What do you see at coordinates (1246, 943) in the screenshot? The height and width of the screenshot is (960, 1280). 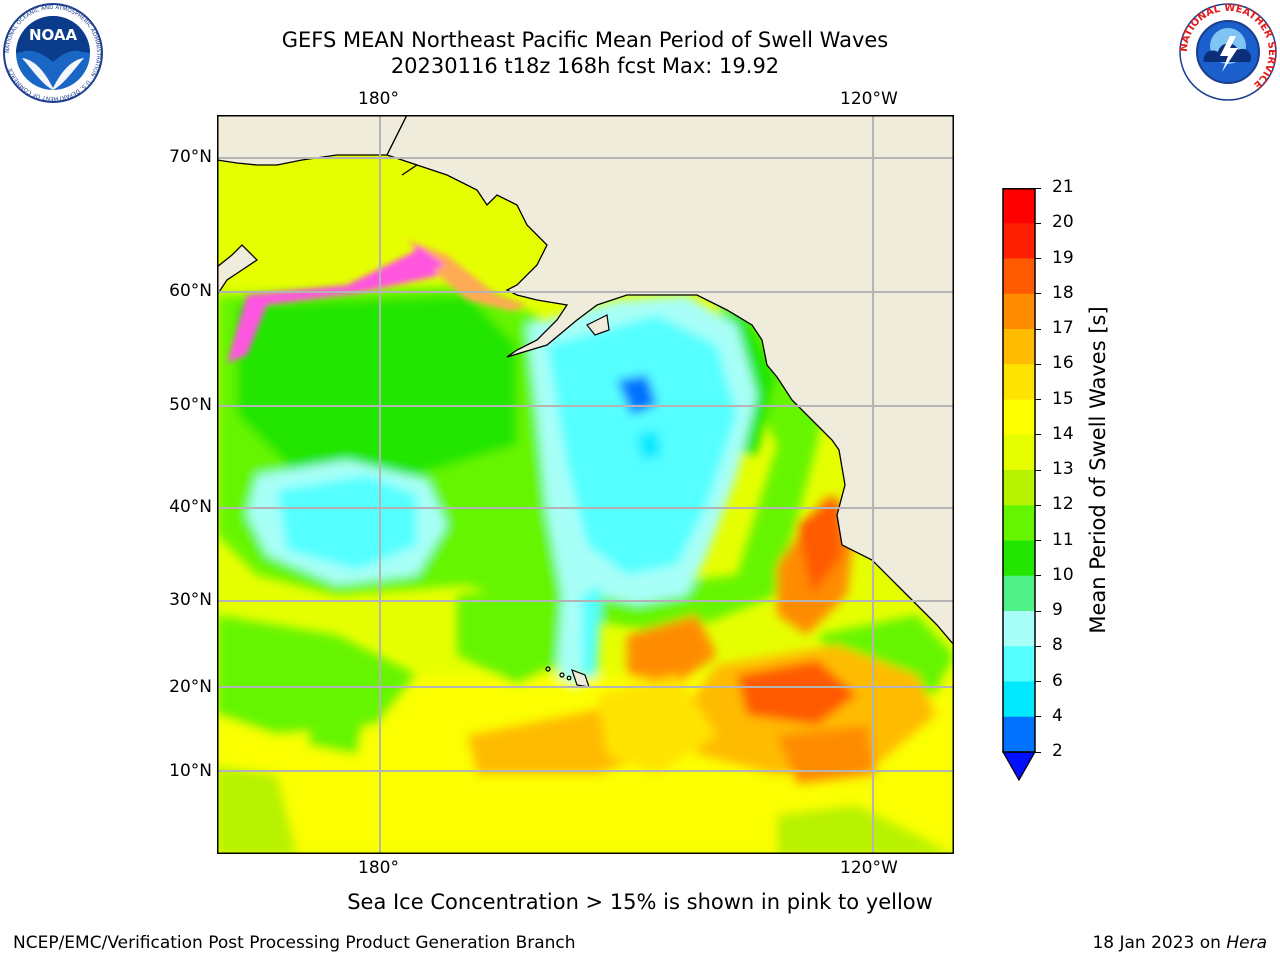 I see `footer-machine: Hera` at bounding box center [1246, 943].